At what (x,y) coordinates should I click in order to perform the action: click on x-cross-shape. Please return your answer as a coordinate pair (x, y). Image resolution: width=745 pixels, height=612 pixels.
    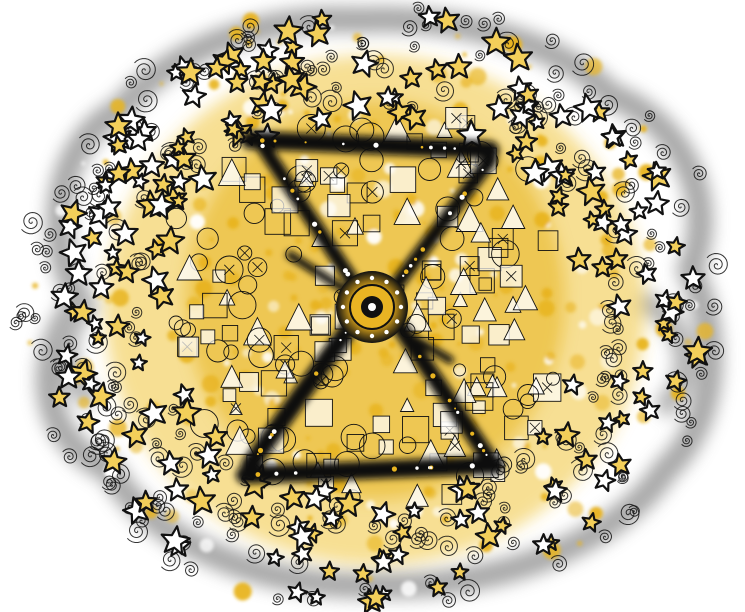
    Looking at the image, I should click on (372, 192).